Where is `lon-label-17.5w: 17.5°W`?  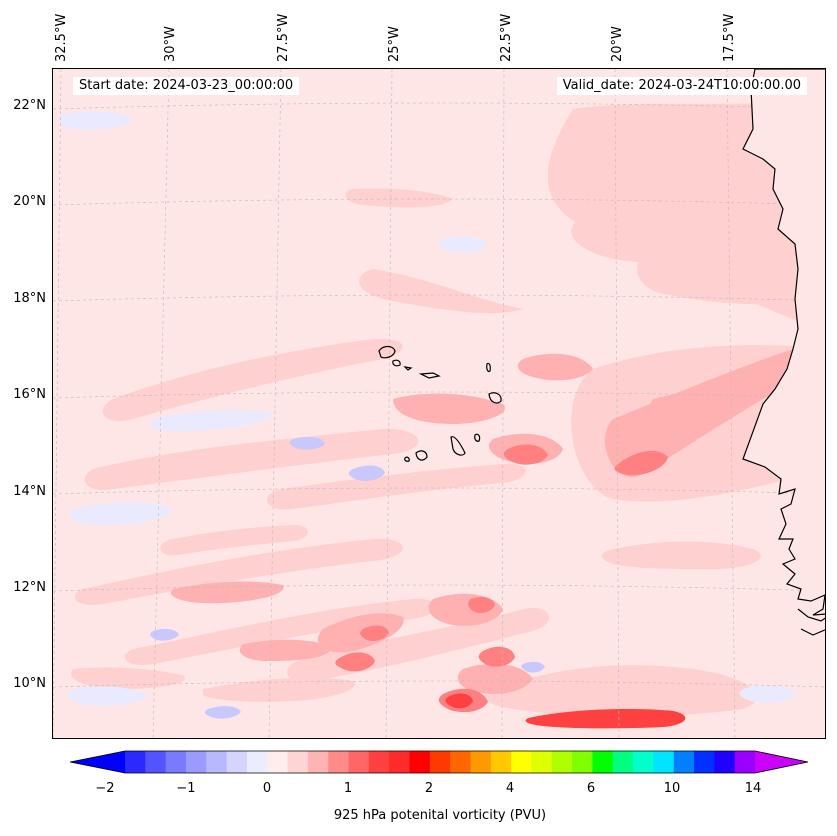 lon-label-17.5w: 17.5°W is located at coordinates (729, 37).